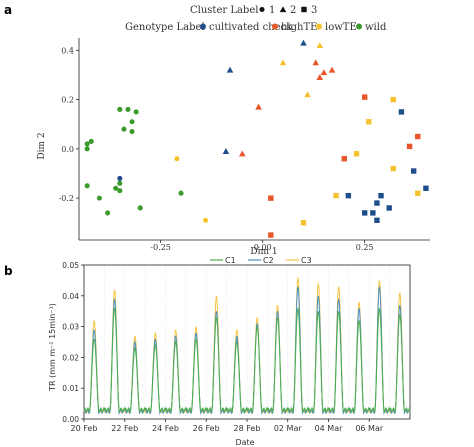  What do you see at coordinates (329, 428) in the screenshot?
I see `line-xtick-label: 04 Mar` at bounding box center [329, 428].